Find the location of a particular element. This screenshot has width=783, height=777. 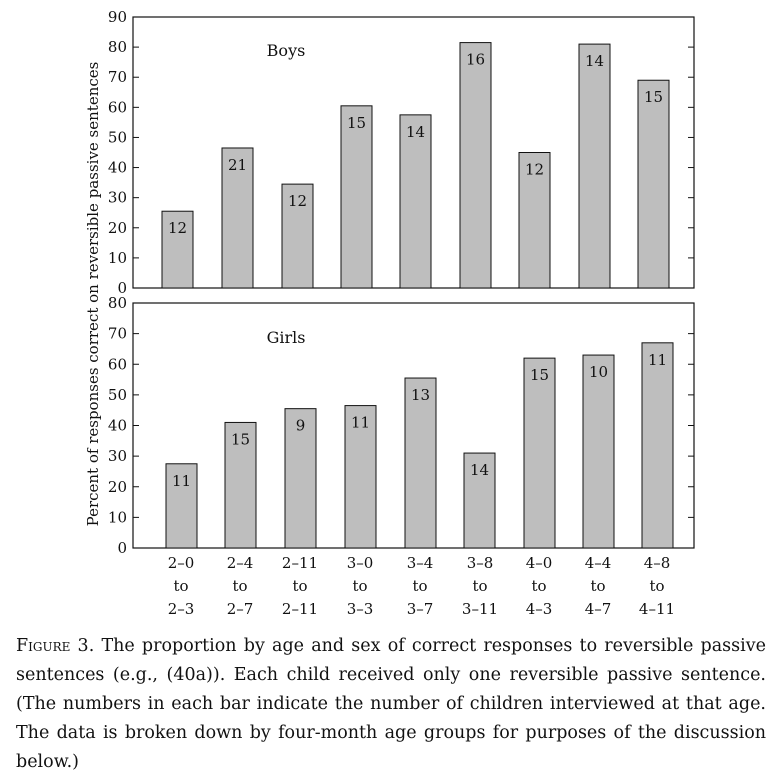

x-category-label-line: 4–4 is located at coordinates (598, 563).